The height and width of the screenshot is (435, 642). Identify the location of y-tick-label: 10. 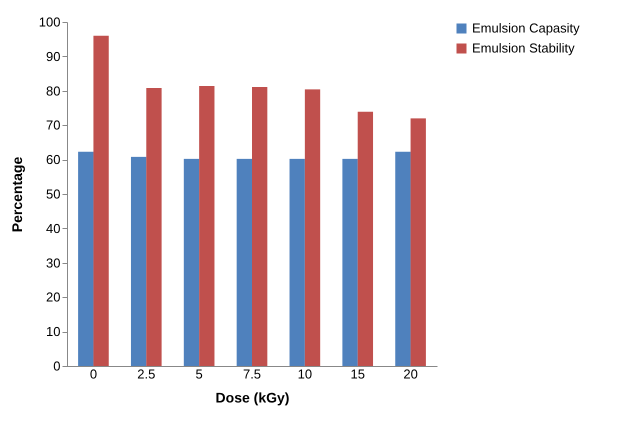
(53, 332).